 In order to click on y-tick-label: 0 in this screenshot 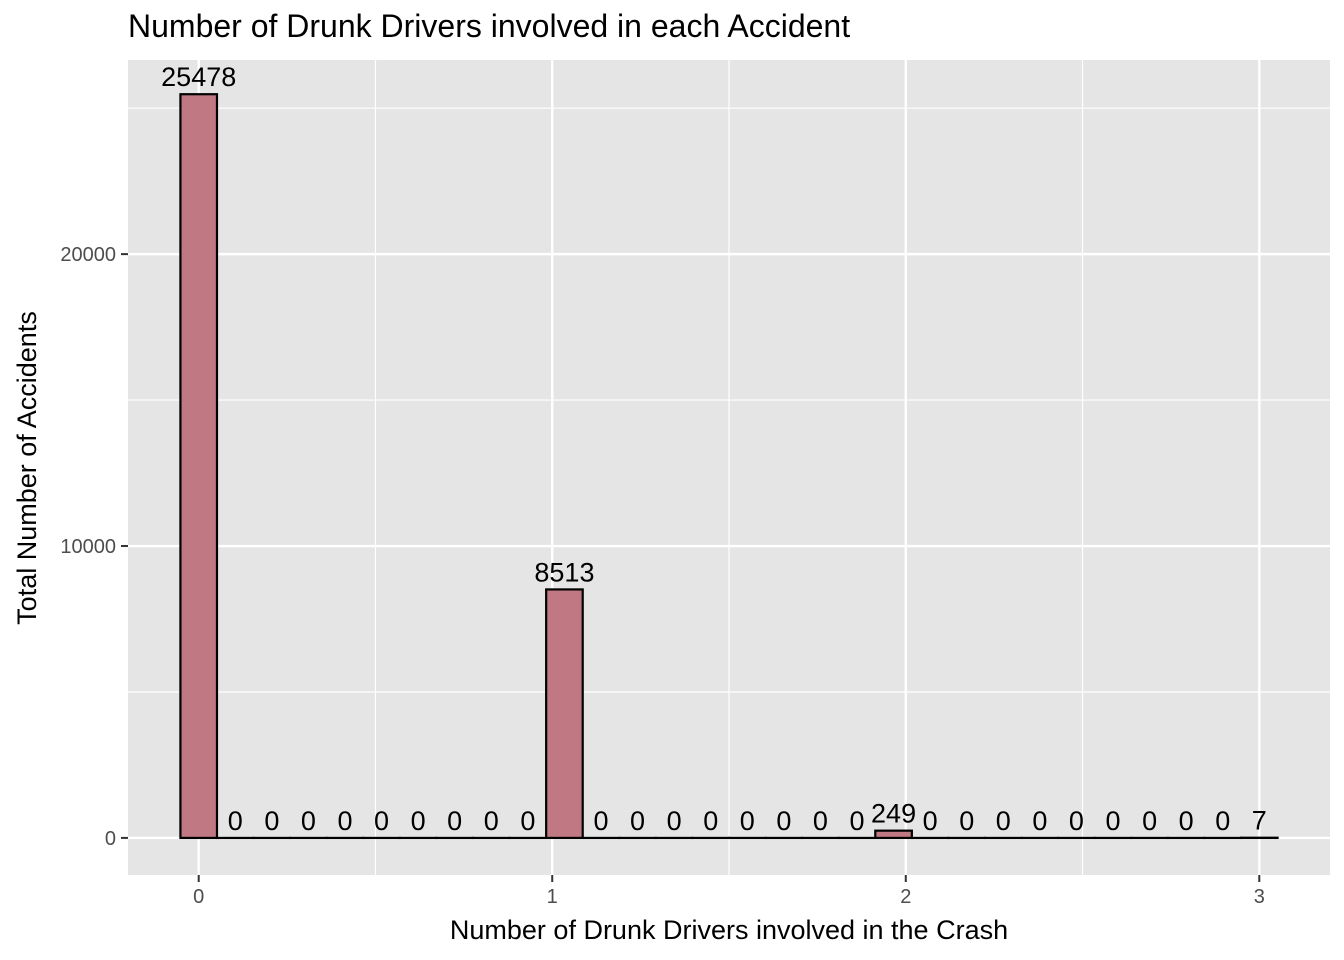, I will do `click(110, 839)`.